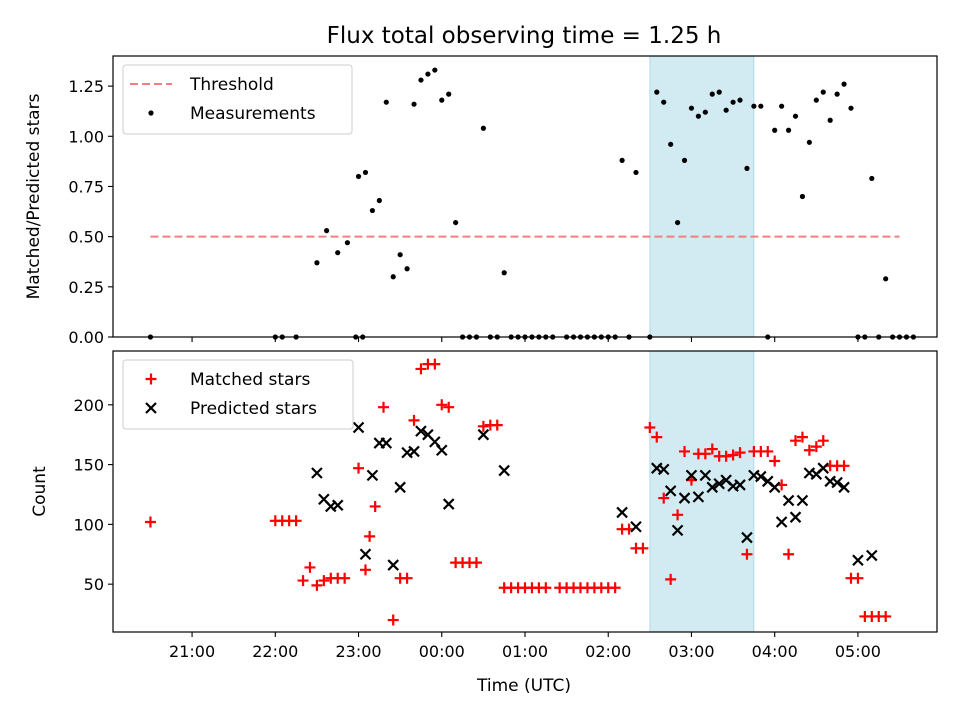  Describe the element at coordinates (524, 36) in the screenshot. I see `chart-title: Flux total observing time = 1.25 h` at that location.